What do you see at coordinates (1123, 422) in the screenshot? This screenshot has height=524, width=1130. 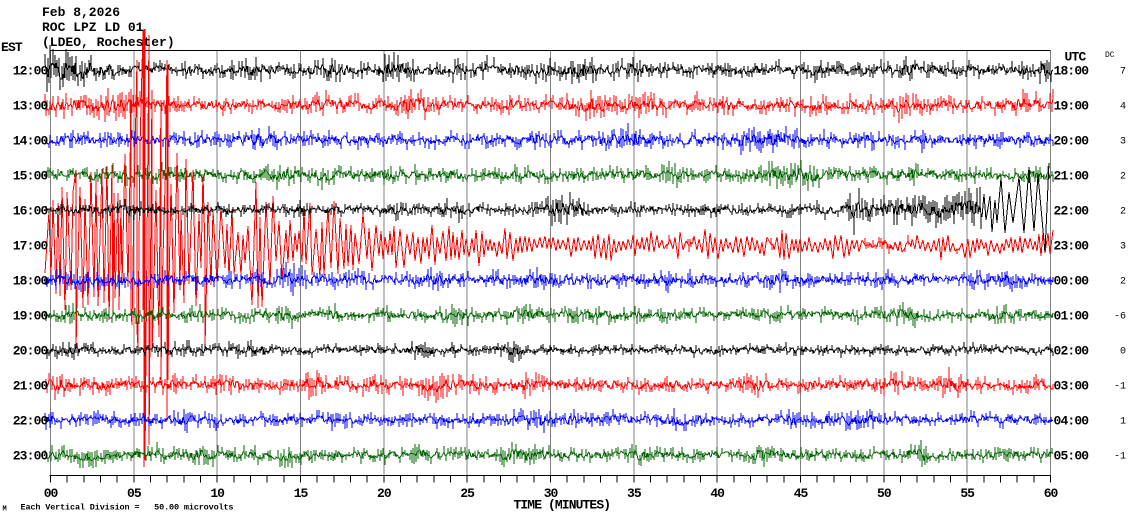 I see `svg-text: 1` at bounding box center [1123, 422].